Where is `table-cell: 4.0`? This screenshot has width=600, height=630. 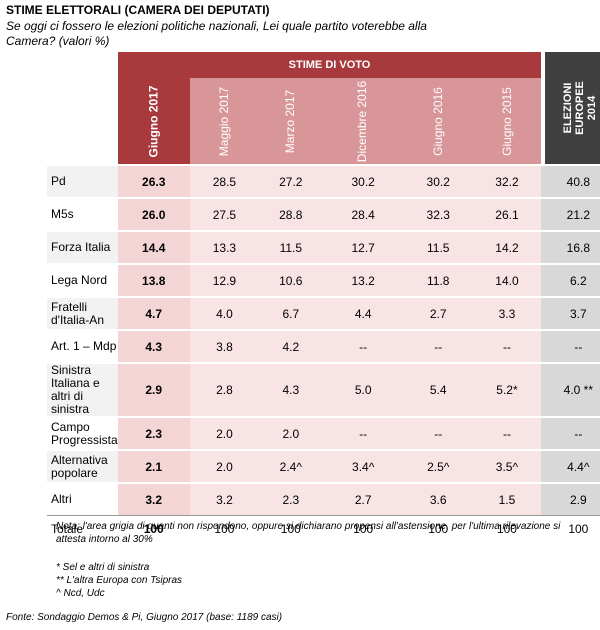
table-cell: 4.0 is located at coordinates (224, 312).